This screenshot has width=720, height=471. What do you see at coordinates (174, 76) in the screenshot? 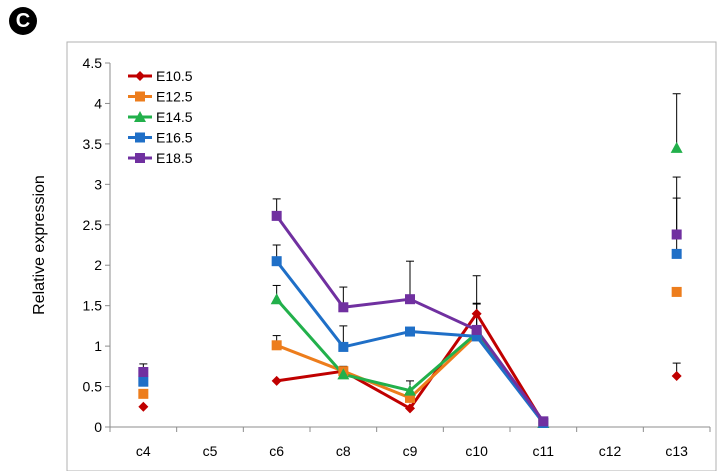
I see `legend-label: E10.5` at bounding box center [174, 76].